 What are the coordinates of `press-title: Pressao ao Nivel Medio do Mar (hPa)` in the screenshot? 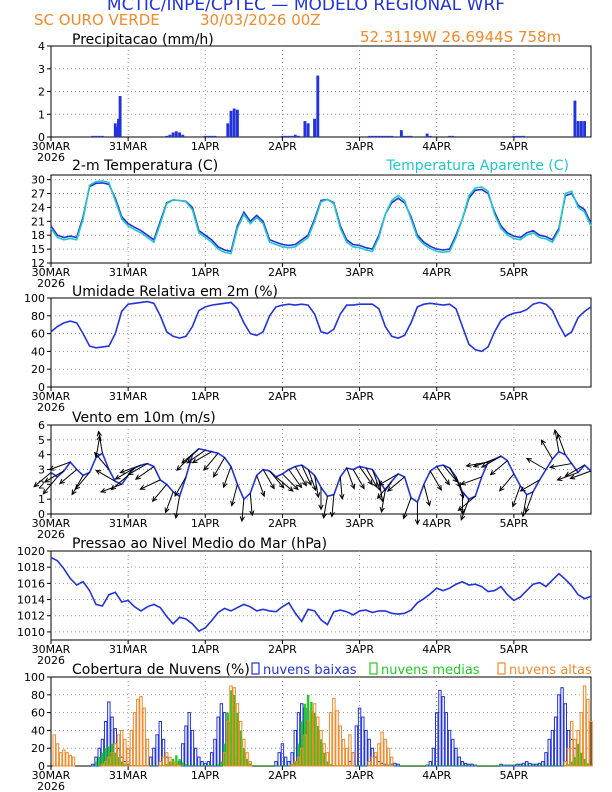 It's located at (199, 544).